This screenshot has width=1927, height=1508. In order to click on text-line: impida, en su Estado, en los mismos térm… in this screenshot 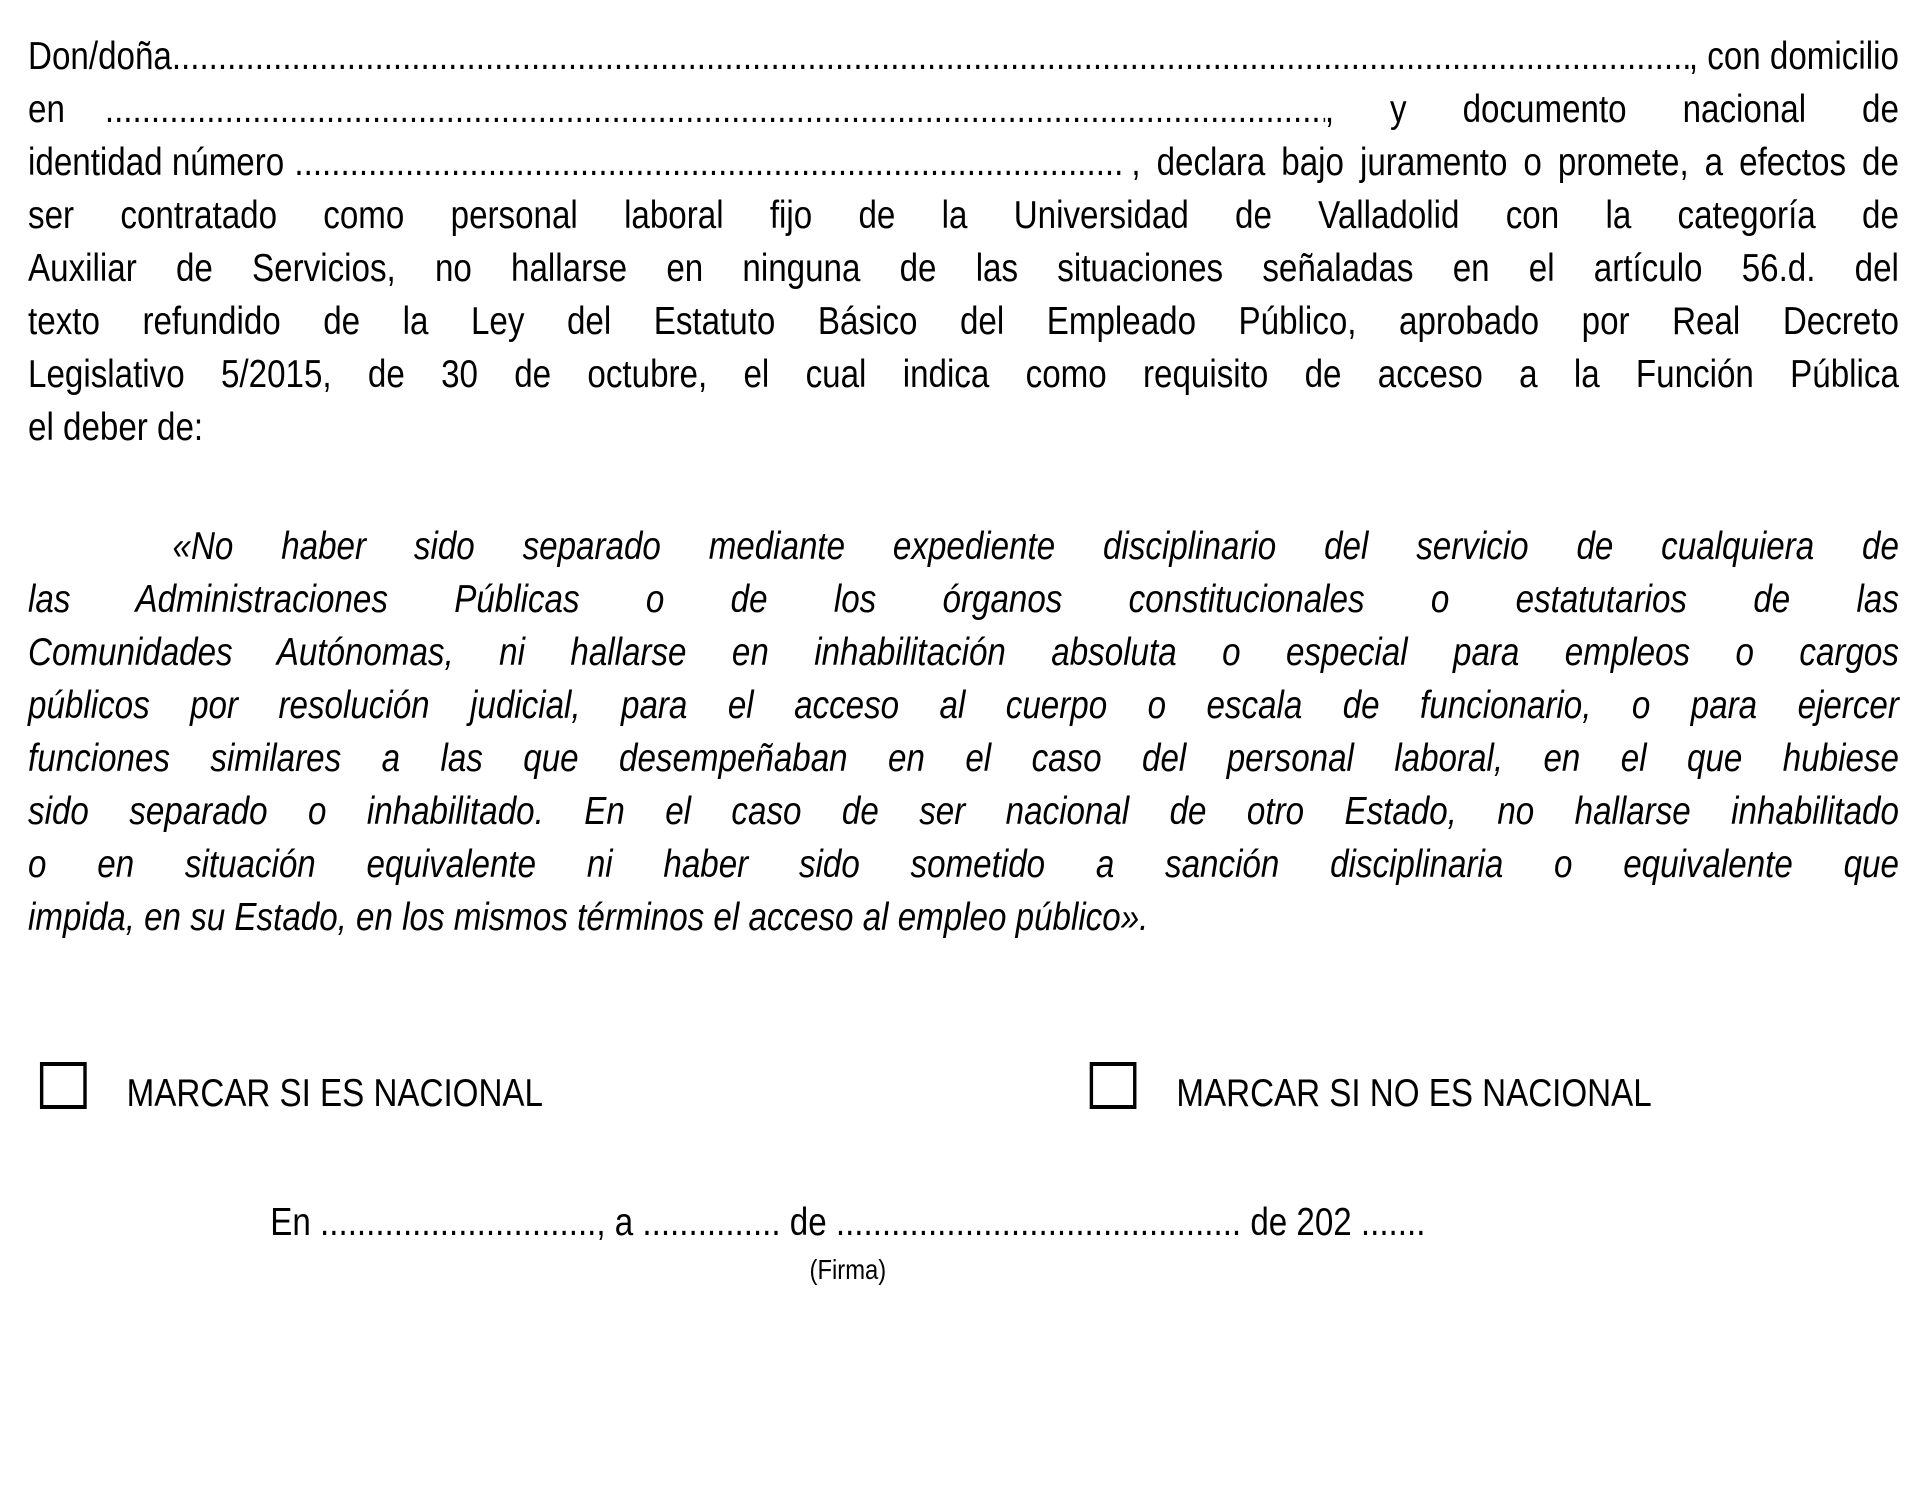, I will do `click(588, 917)`.